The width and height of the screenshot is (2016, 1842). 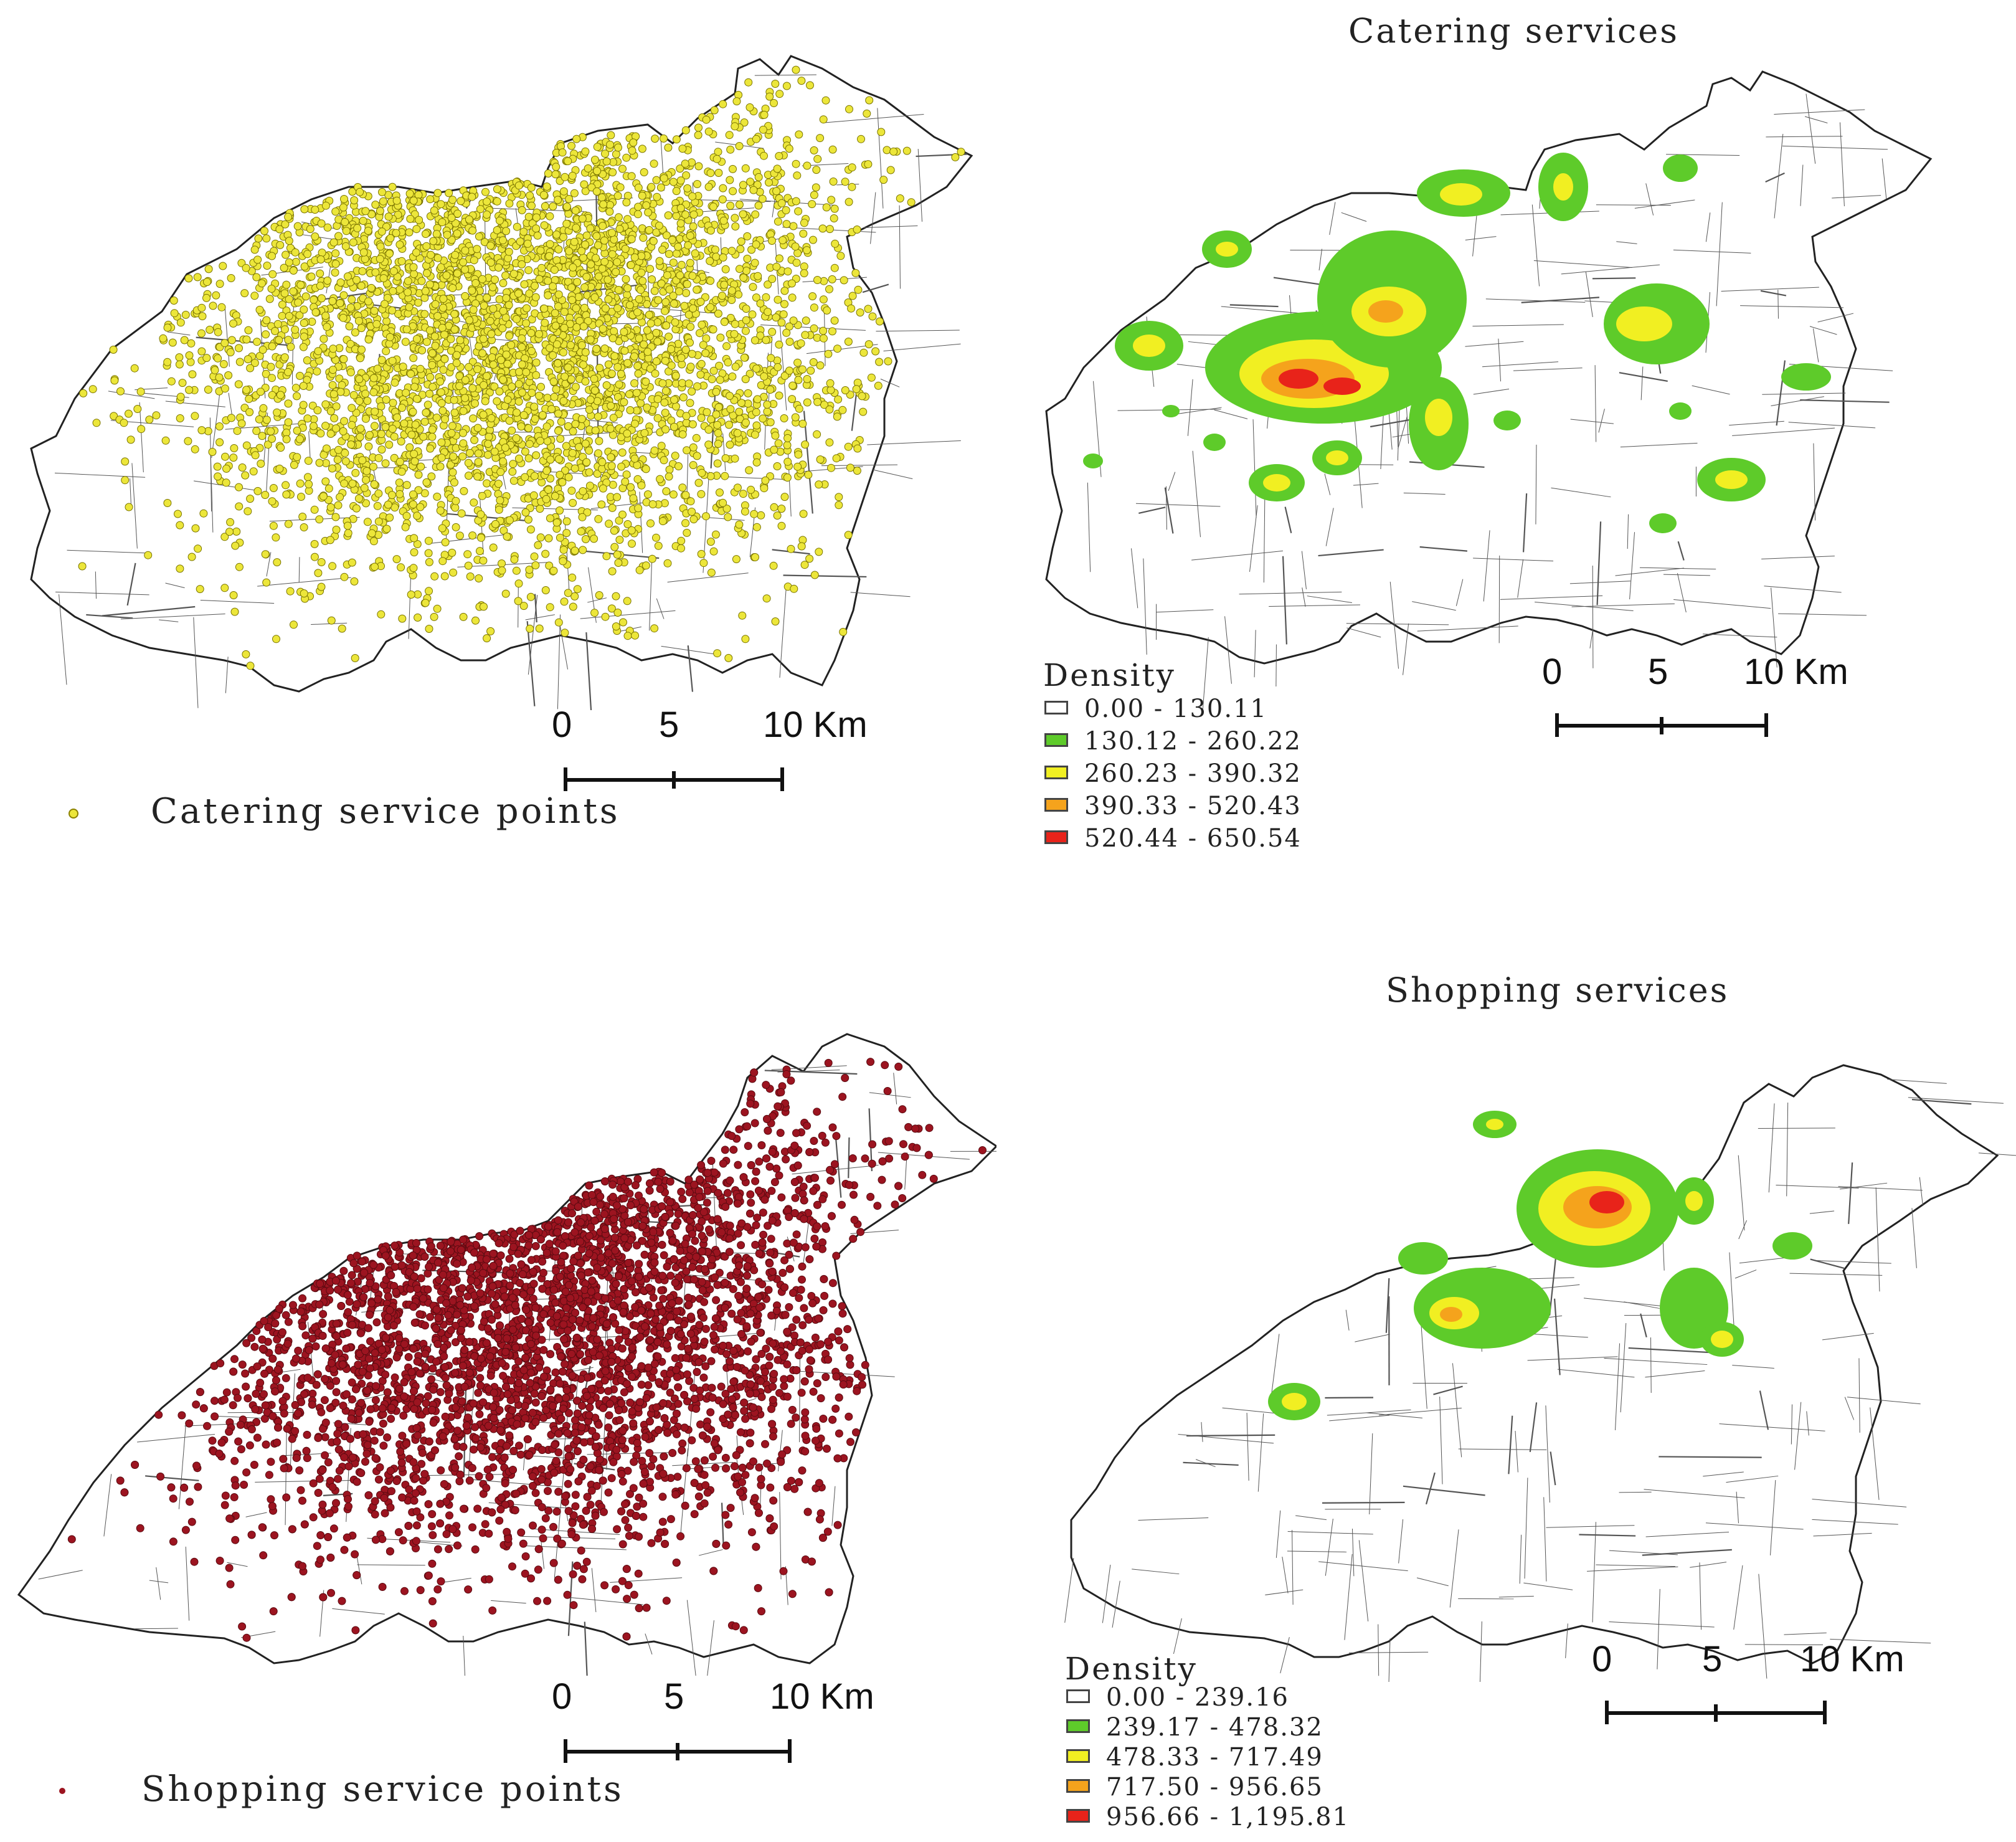 I want to click on legend-range: 130.12 - 260.22, so click(x=1193, y=741).